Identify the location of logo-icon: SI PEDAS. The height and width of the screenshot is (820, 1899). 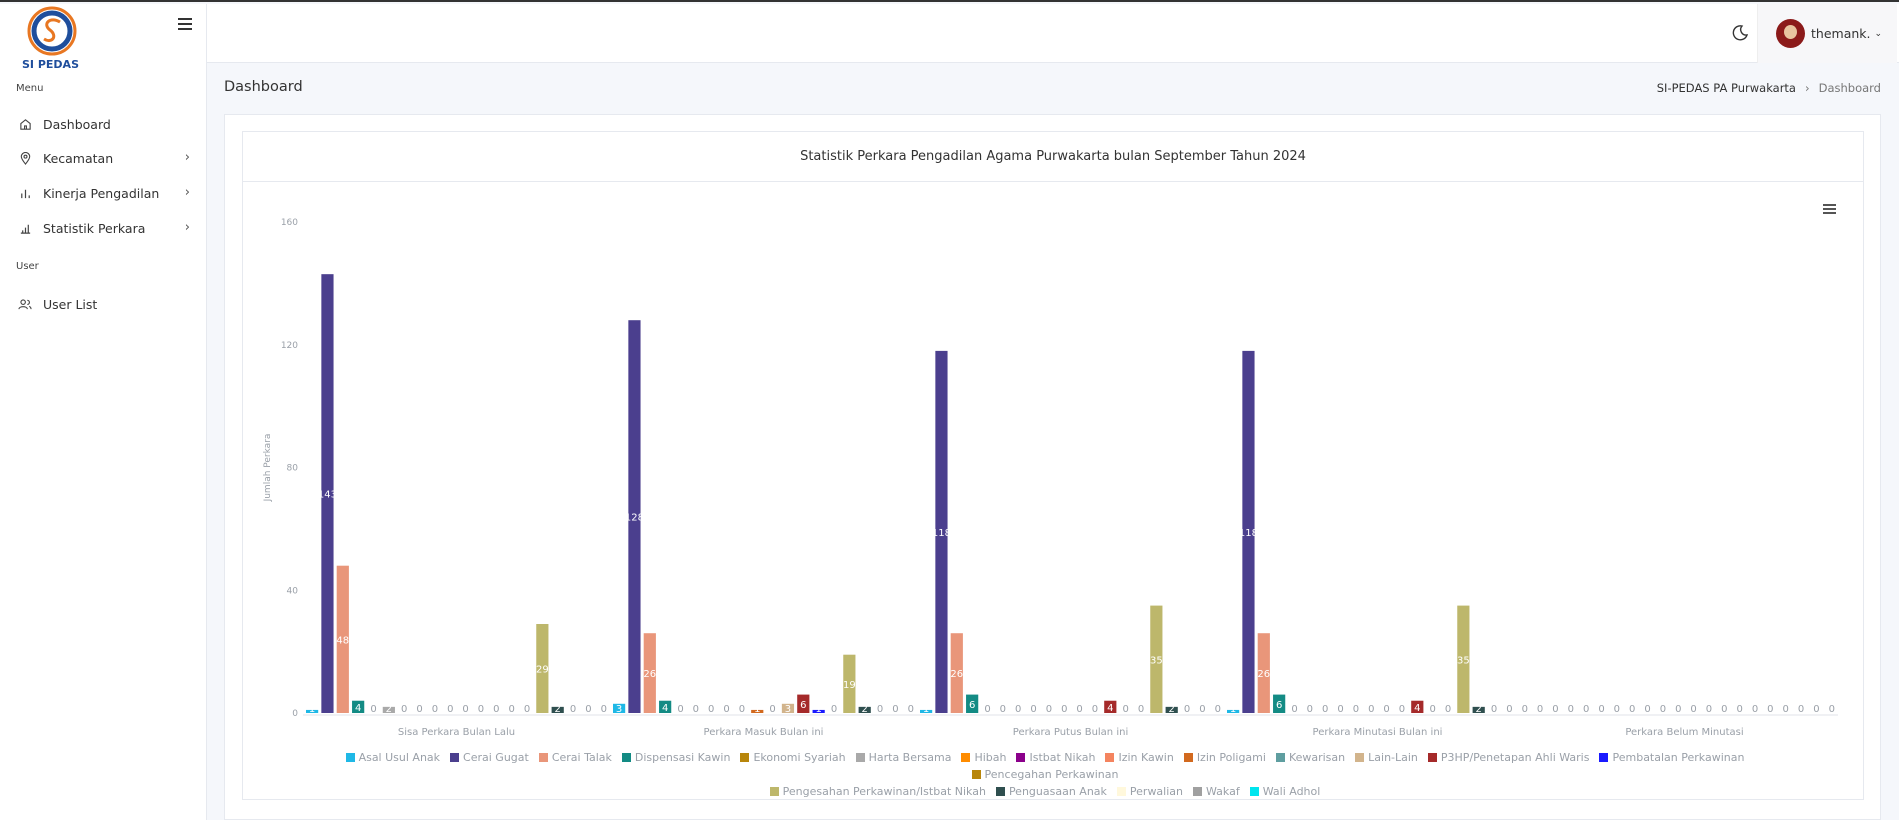
(53, 38).